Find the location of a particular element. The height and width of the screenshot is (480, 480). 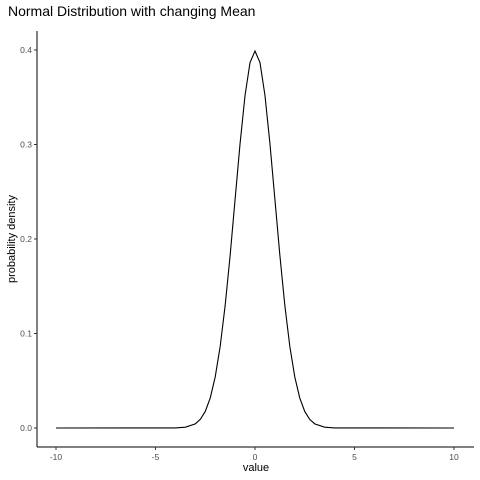

y-tick-label: 0.4 is located at coordinates (26, 50).